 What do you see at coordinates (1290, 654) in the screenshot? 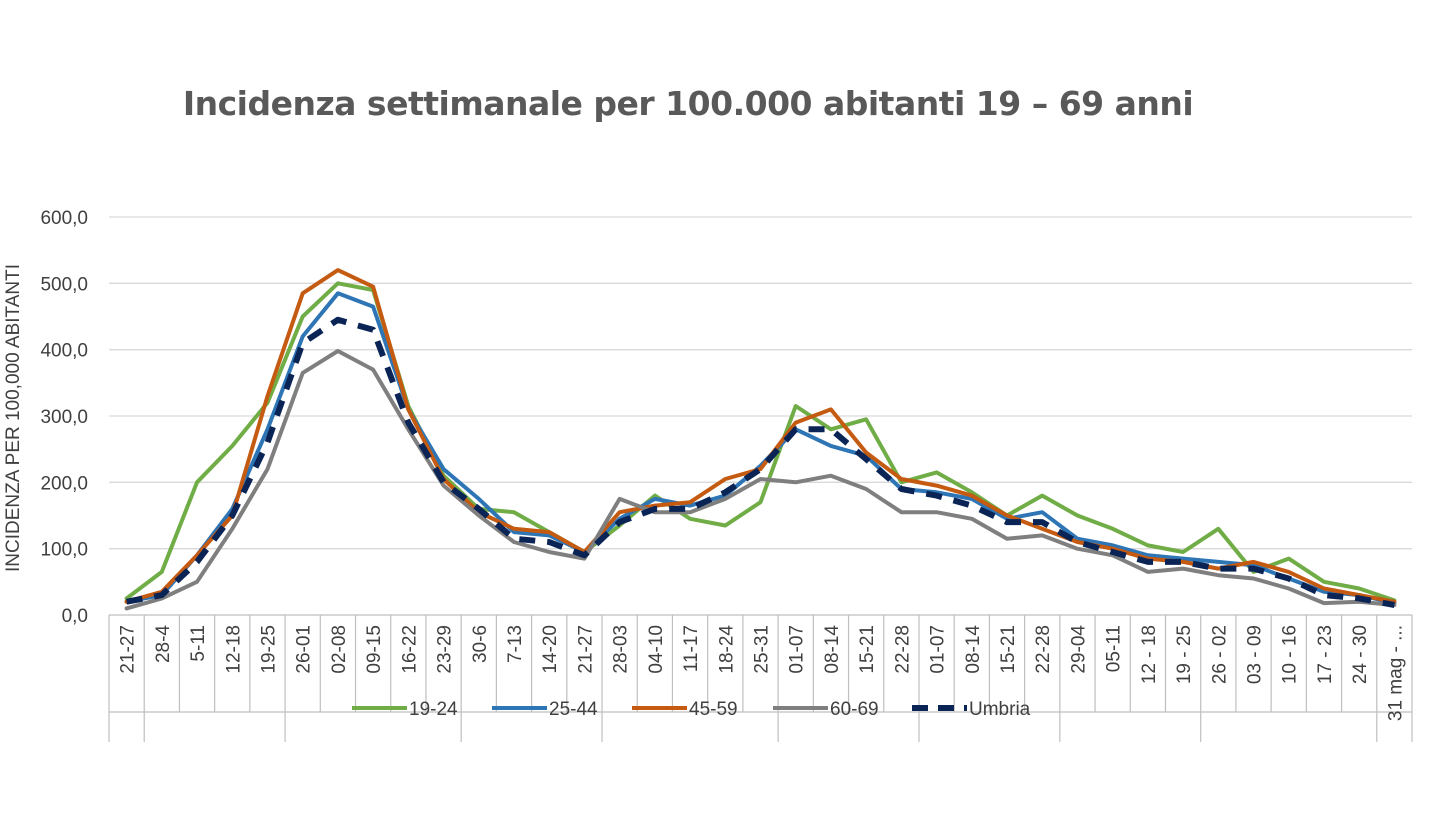
I see `x-tick-label: 10 - 16` at bounding box center [1290, 654].